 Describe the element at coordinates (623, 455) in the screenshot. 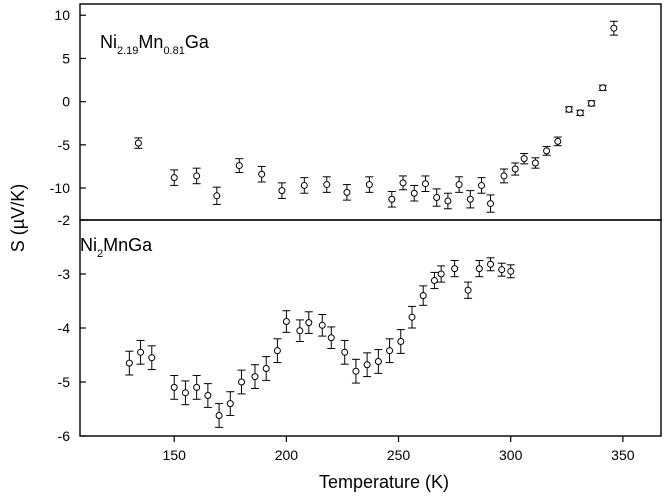

I see `x-tick-label: 350` at that location.